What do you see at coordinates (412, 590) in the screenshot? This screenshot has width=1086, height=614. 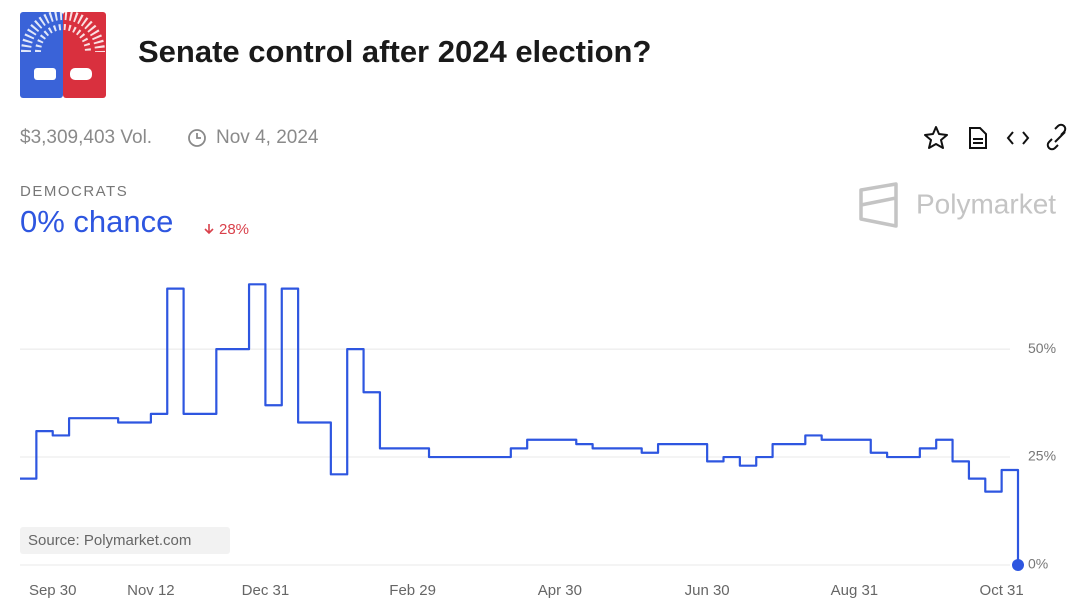 I see `x-tick-label: Feb 29` at bounding box center [412, 590].